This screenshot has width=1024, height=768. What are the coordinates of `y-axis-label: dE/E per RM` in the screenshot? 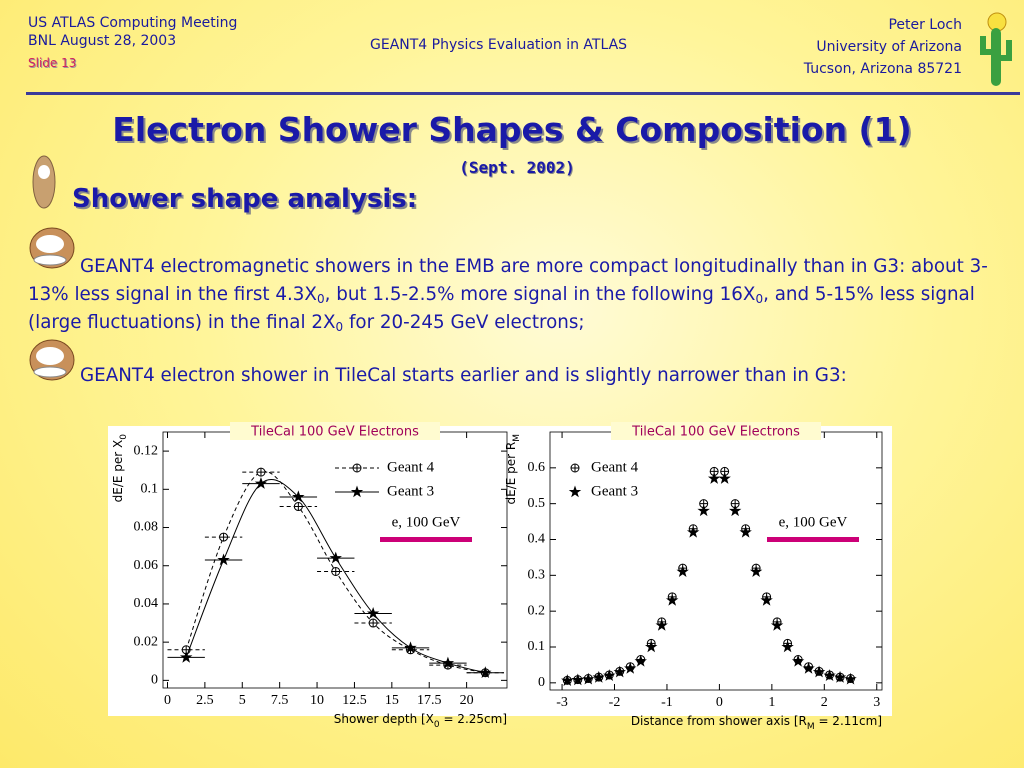 It's located at (513, 469).